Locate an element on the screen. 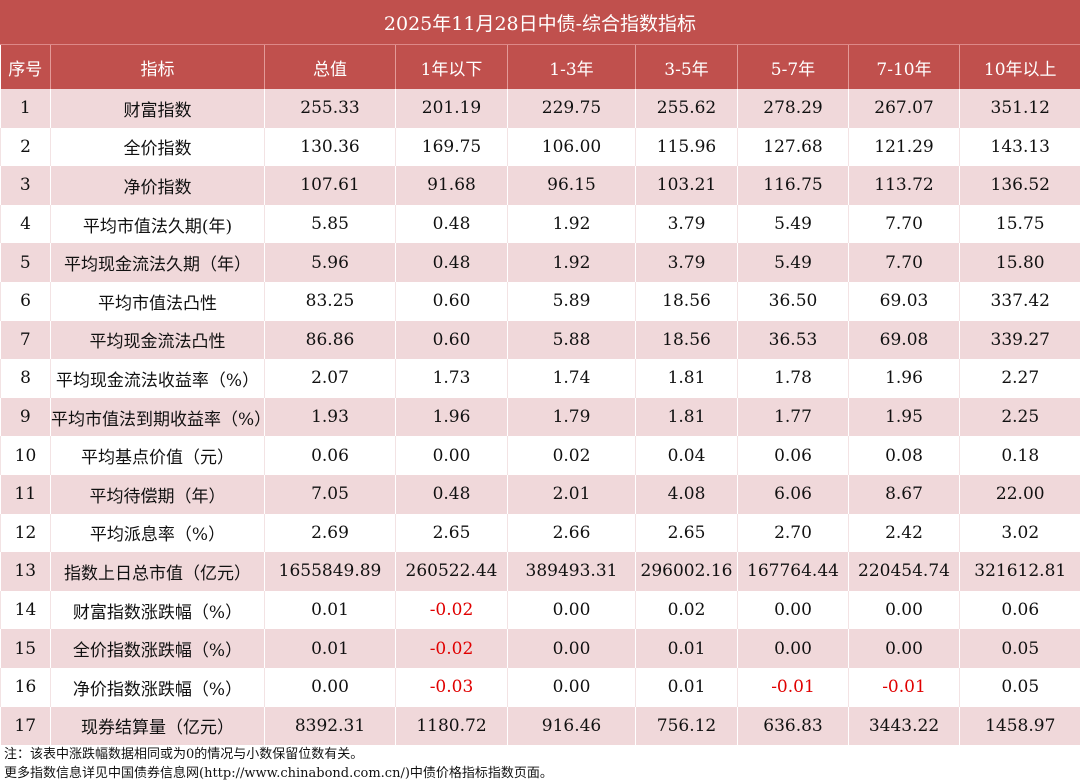  metric-value: 260522.44 is located at coordinates (451, 571).